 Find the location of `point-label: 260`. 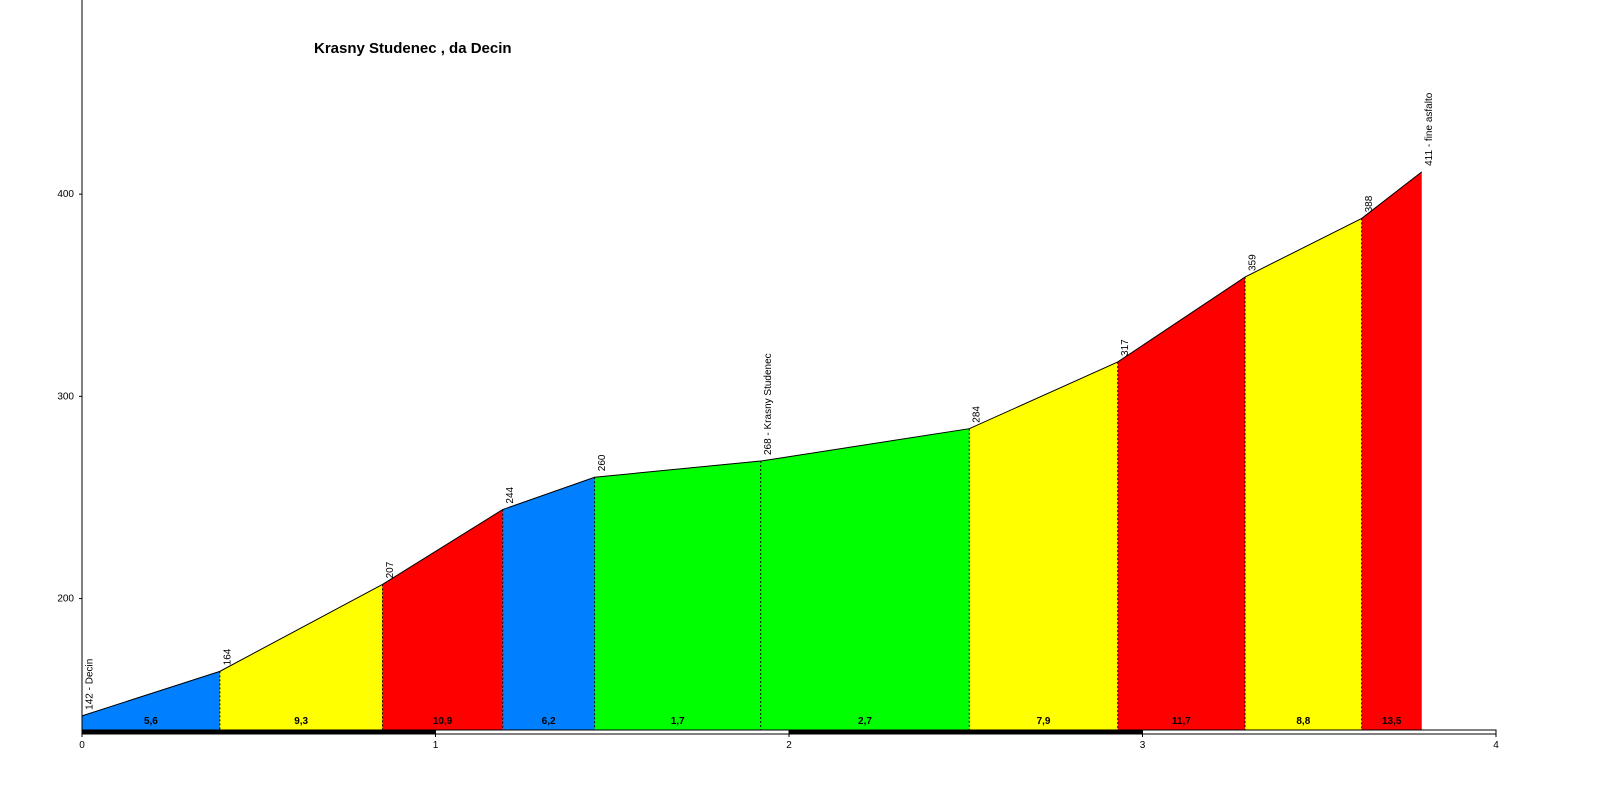

point-label: 260 is located at coordinates (602, 462).